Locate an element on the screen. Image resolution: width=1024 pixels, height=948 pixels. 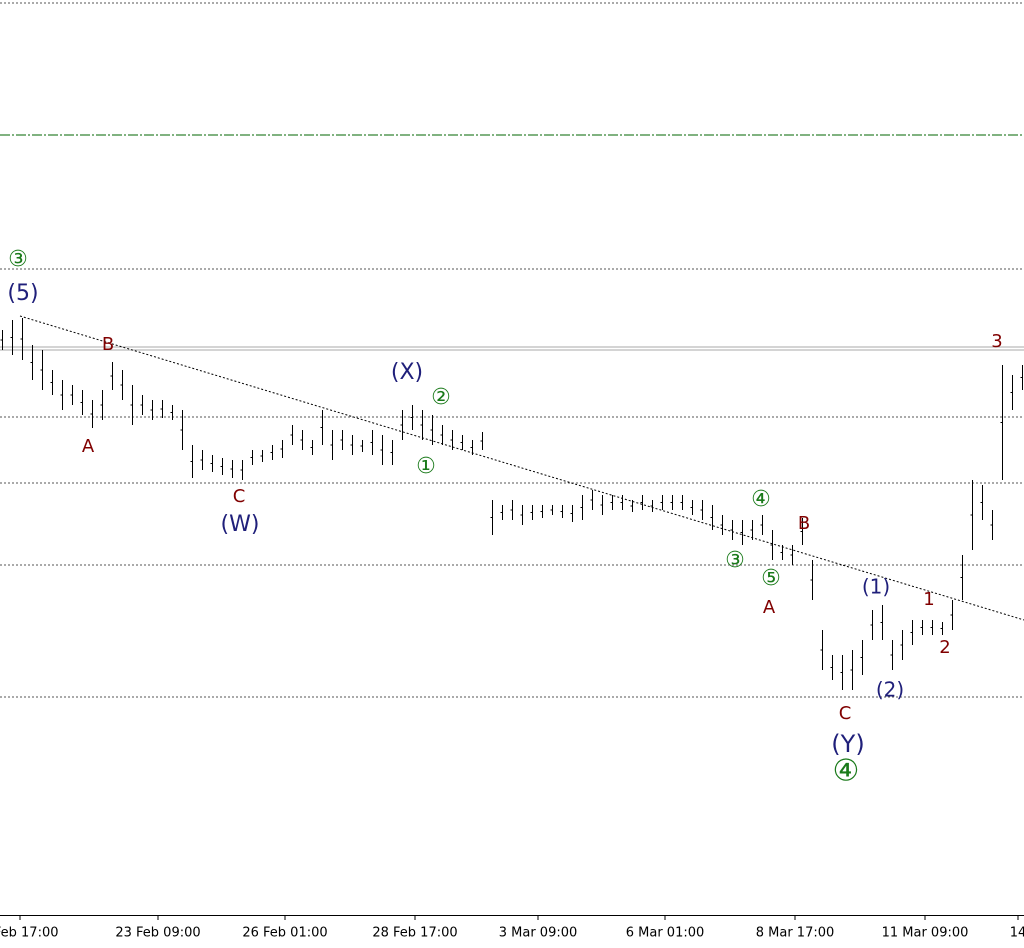
wave-label: ⑤ is located at coordinates (771, 578).